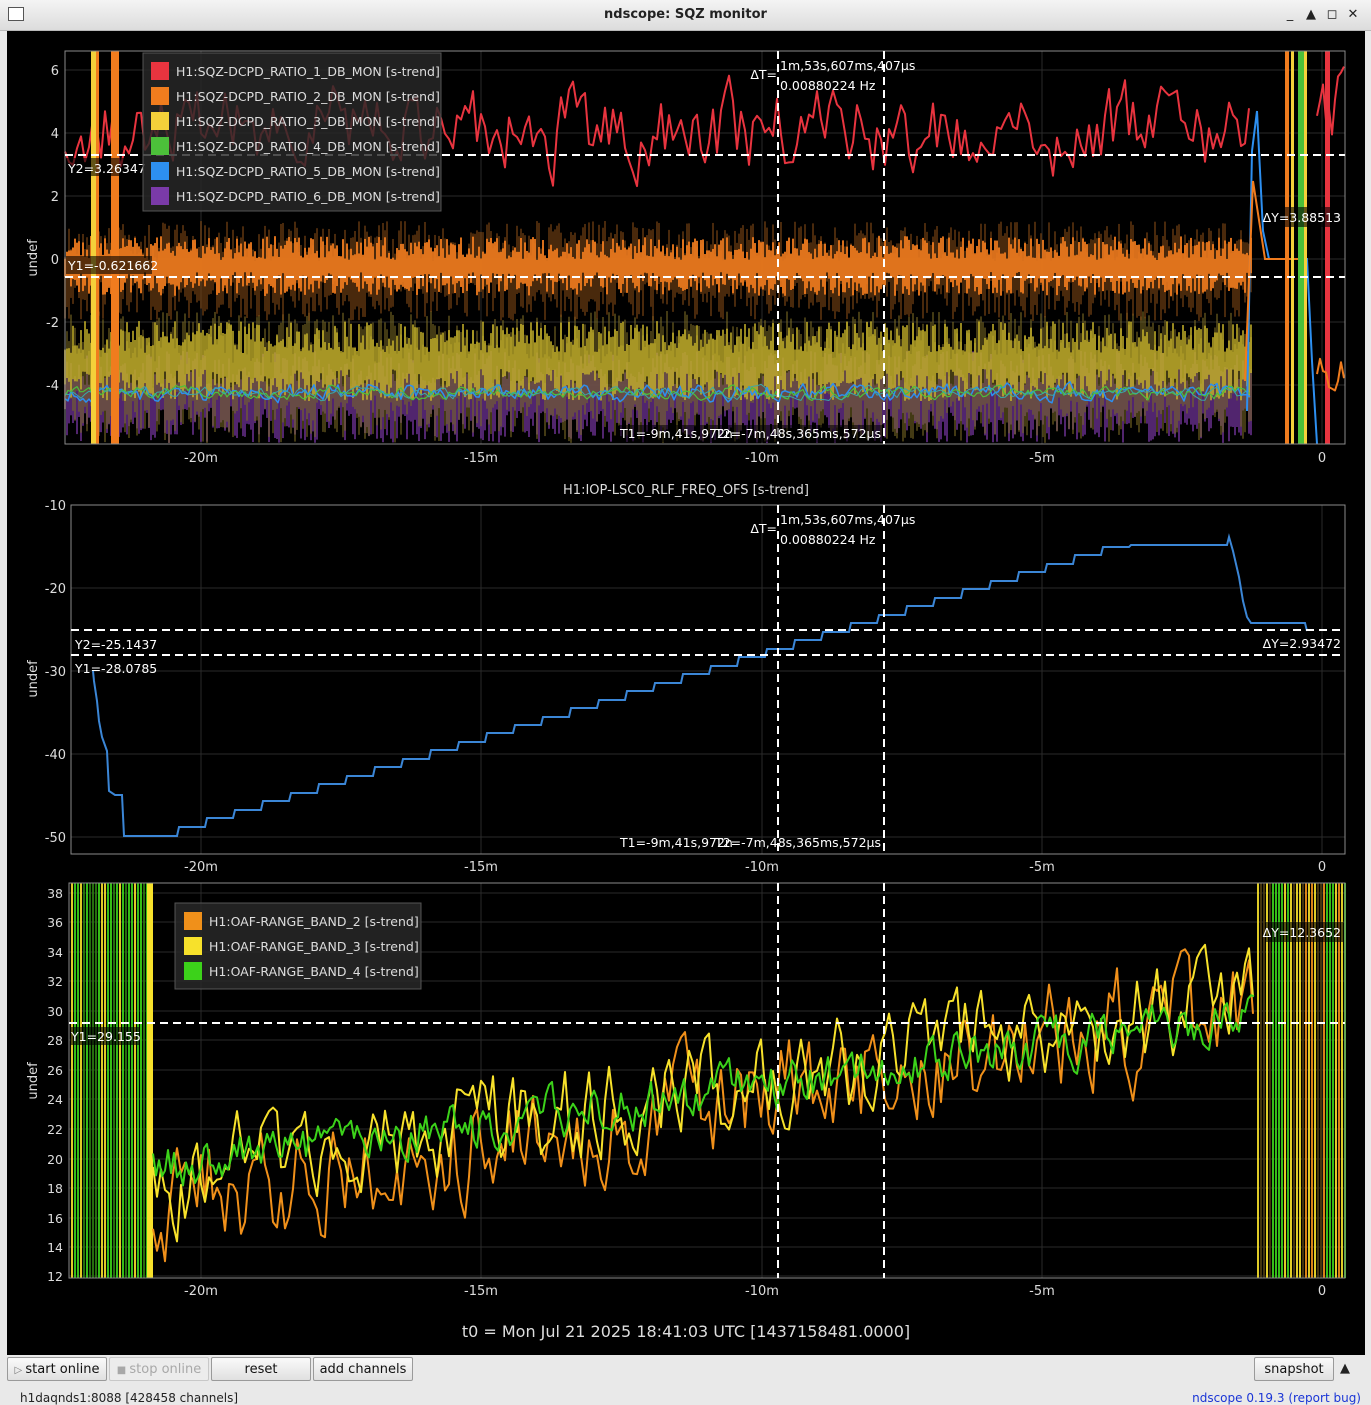 The height and width of the screenshot is (1405, 1371). I want to click on p3-ytick: 18, so click(55, 1188).